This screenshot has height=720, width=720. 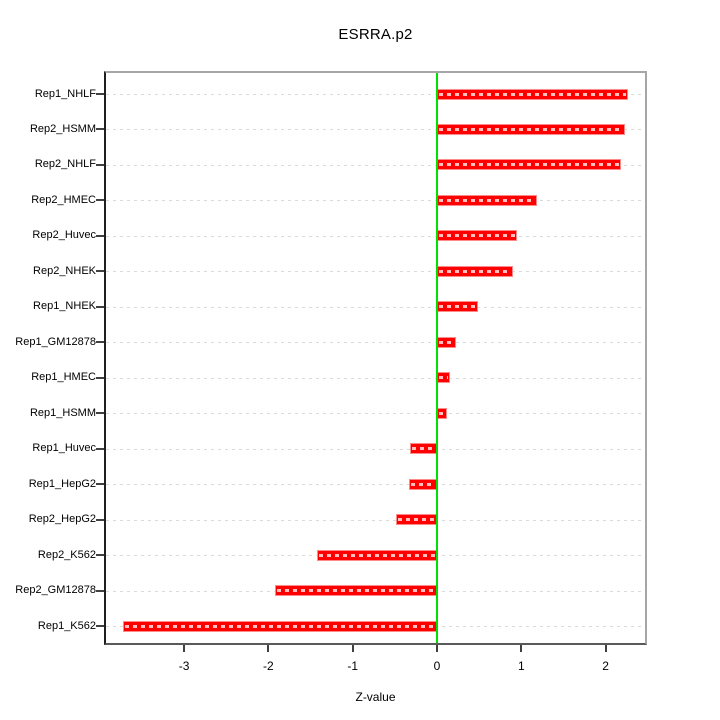 What do you see at coordinates (55, 590) in the screenshot?
I see `y-axis-label: Rep2_GM12878` at bounding box center [55, 590].